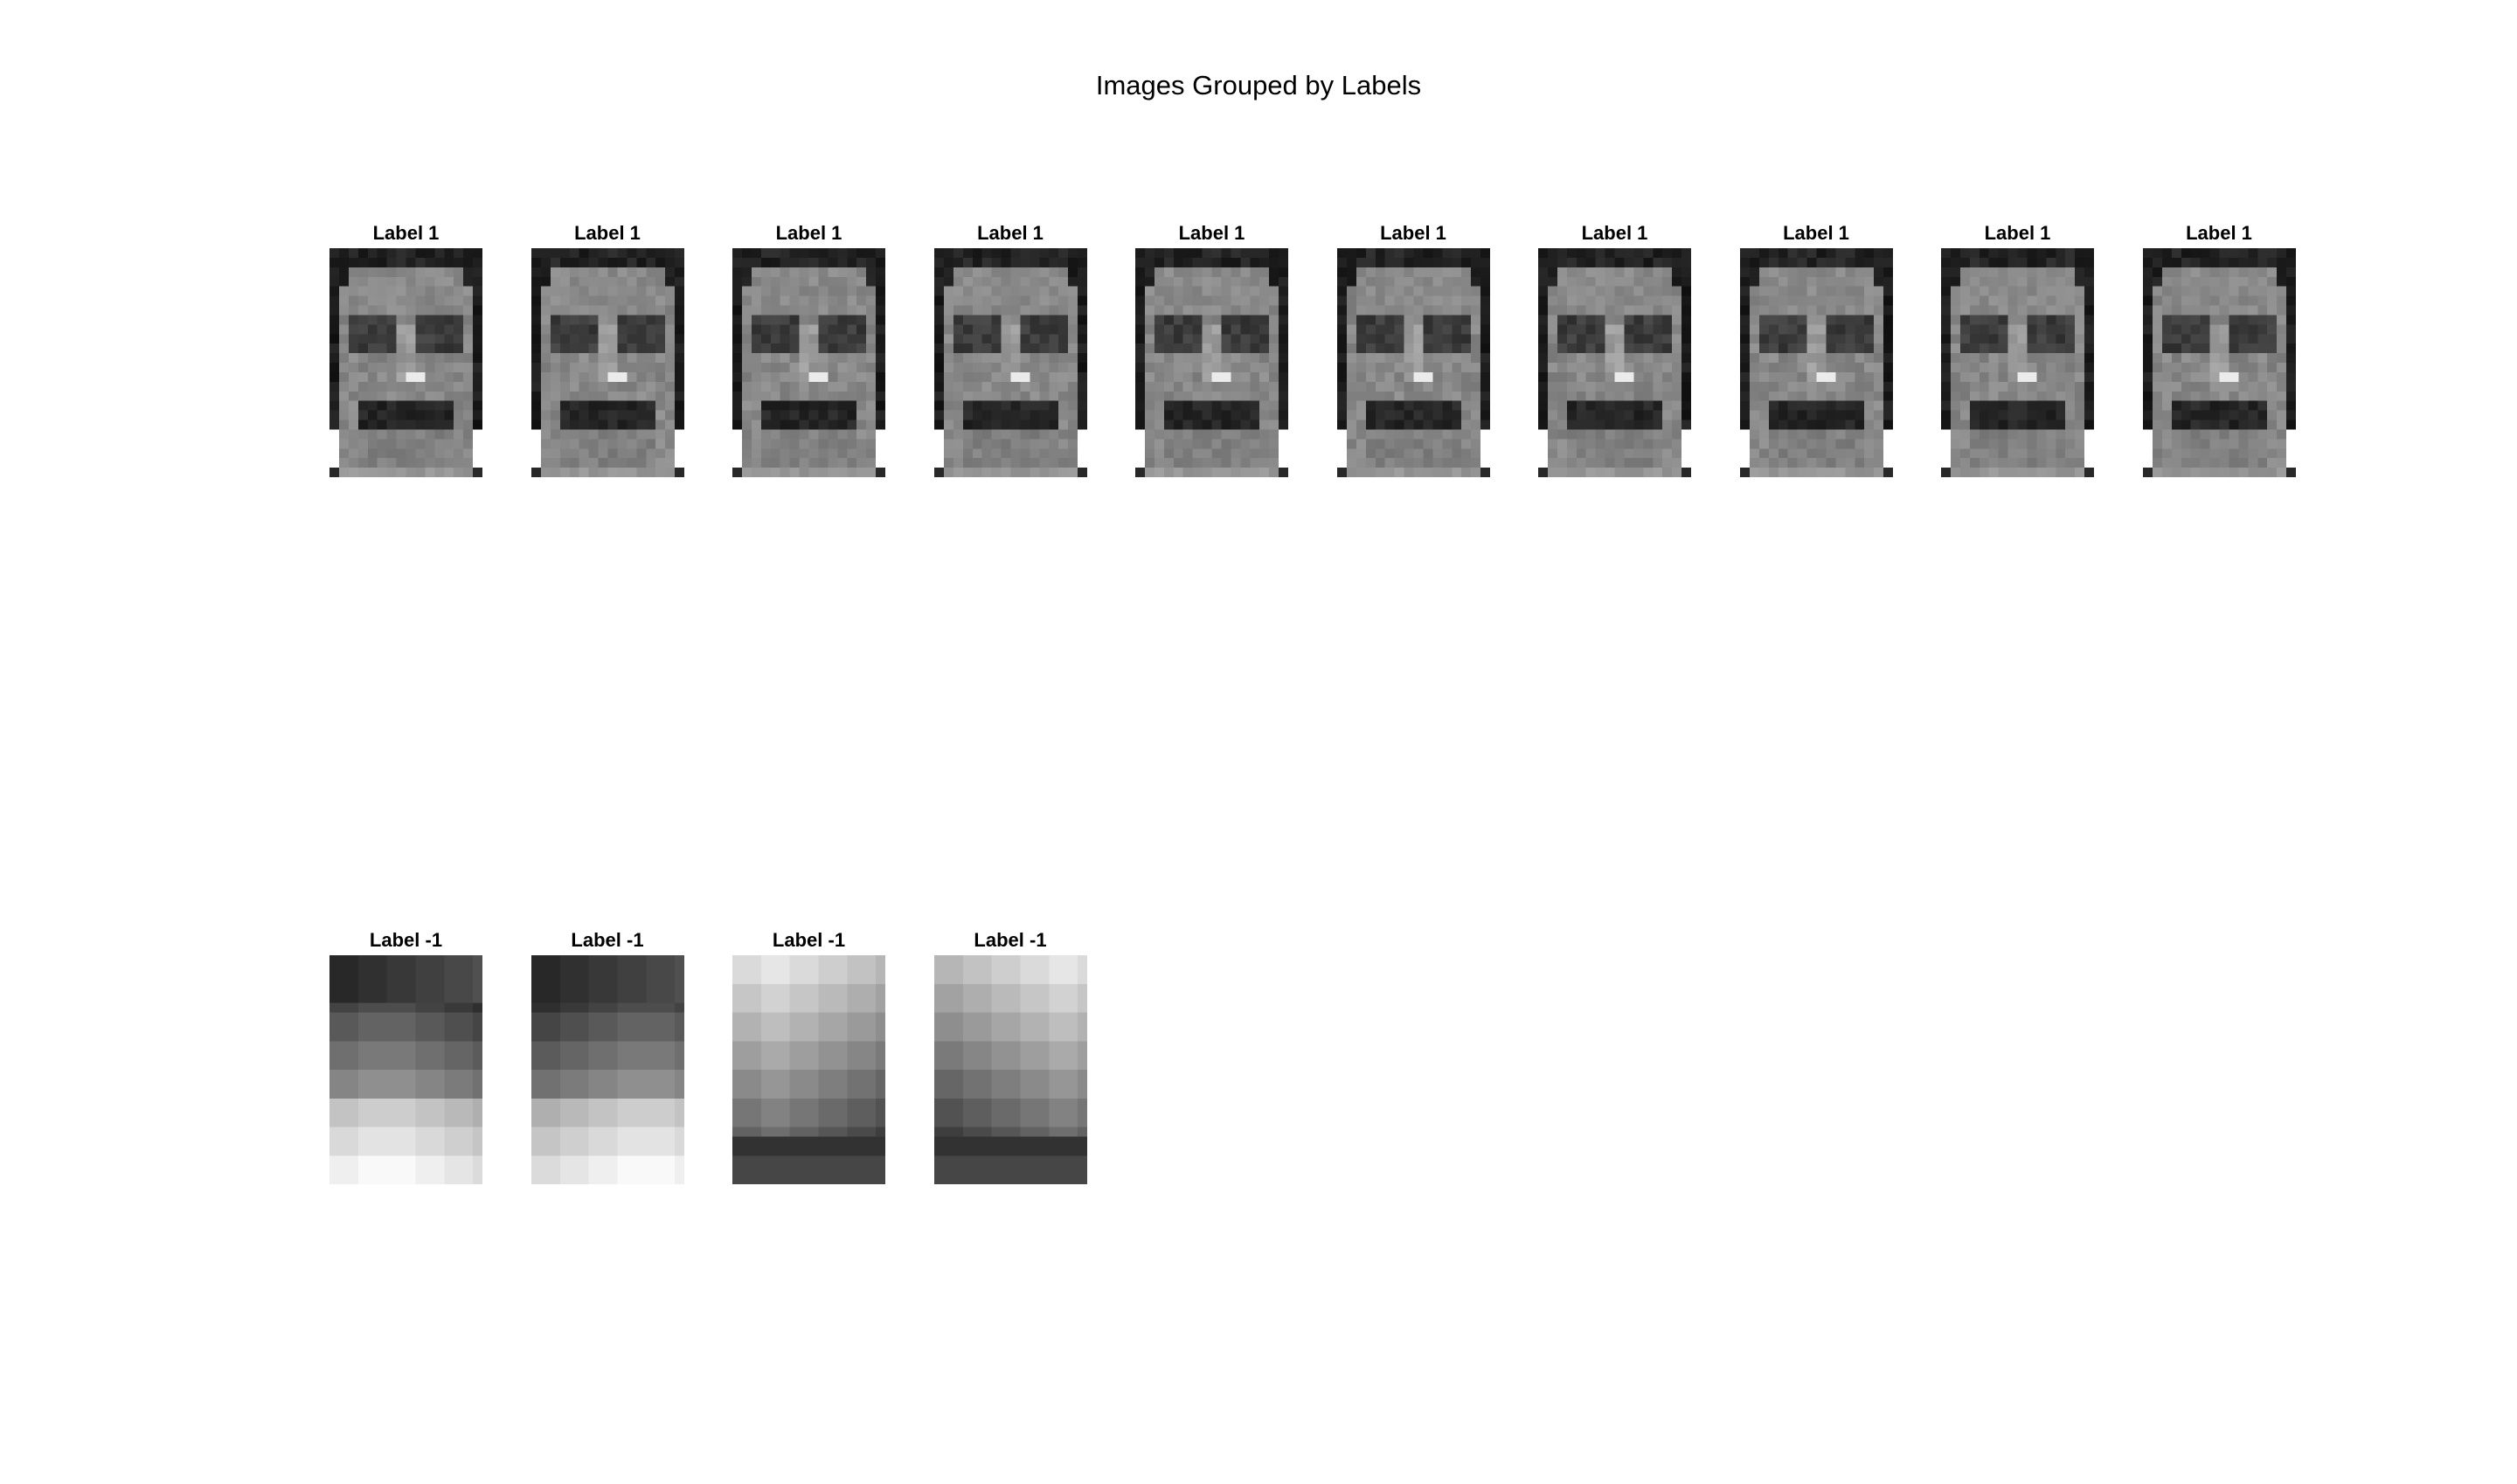 Image resolution: width=2517 pixels, height=1484 pixels. What do you see at coordinates (1258, 85) in the screenshot?
I see `figure-title: Images Grouped by Labels` at bounding box center [1258, 85].